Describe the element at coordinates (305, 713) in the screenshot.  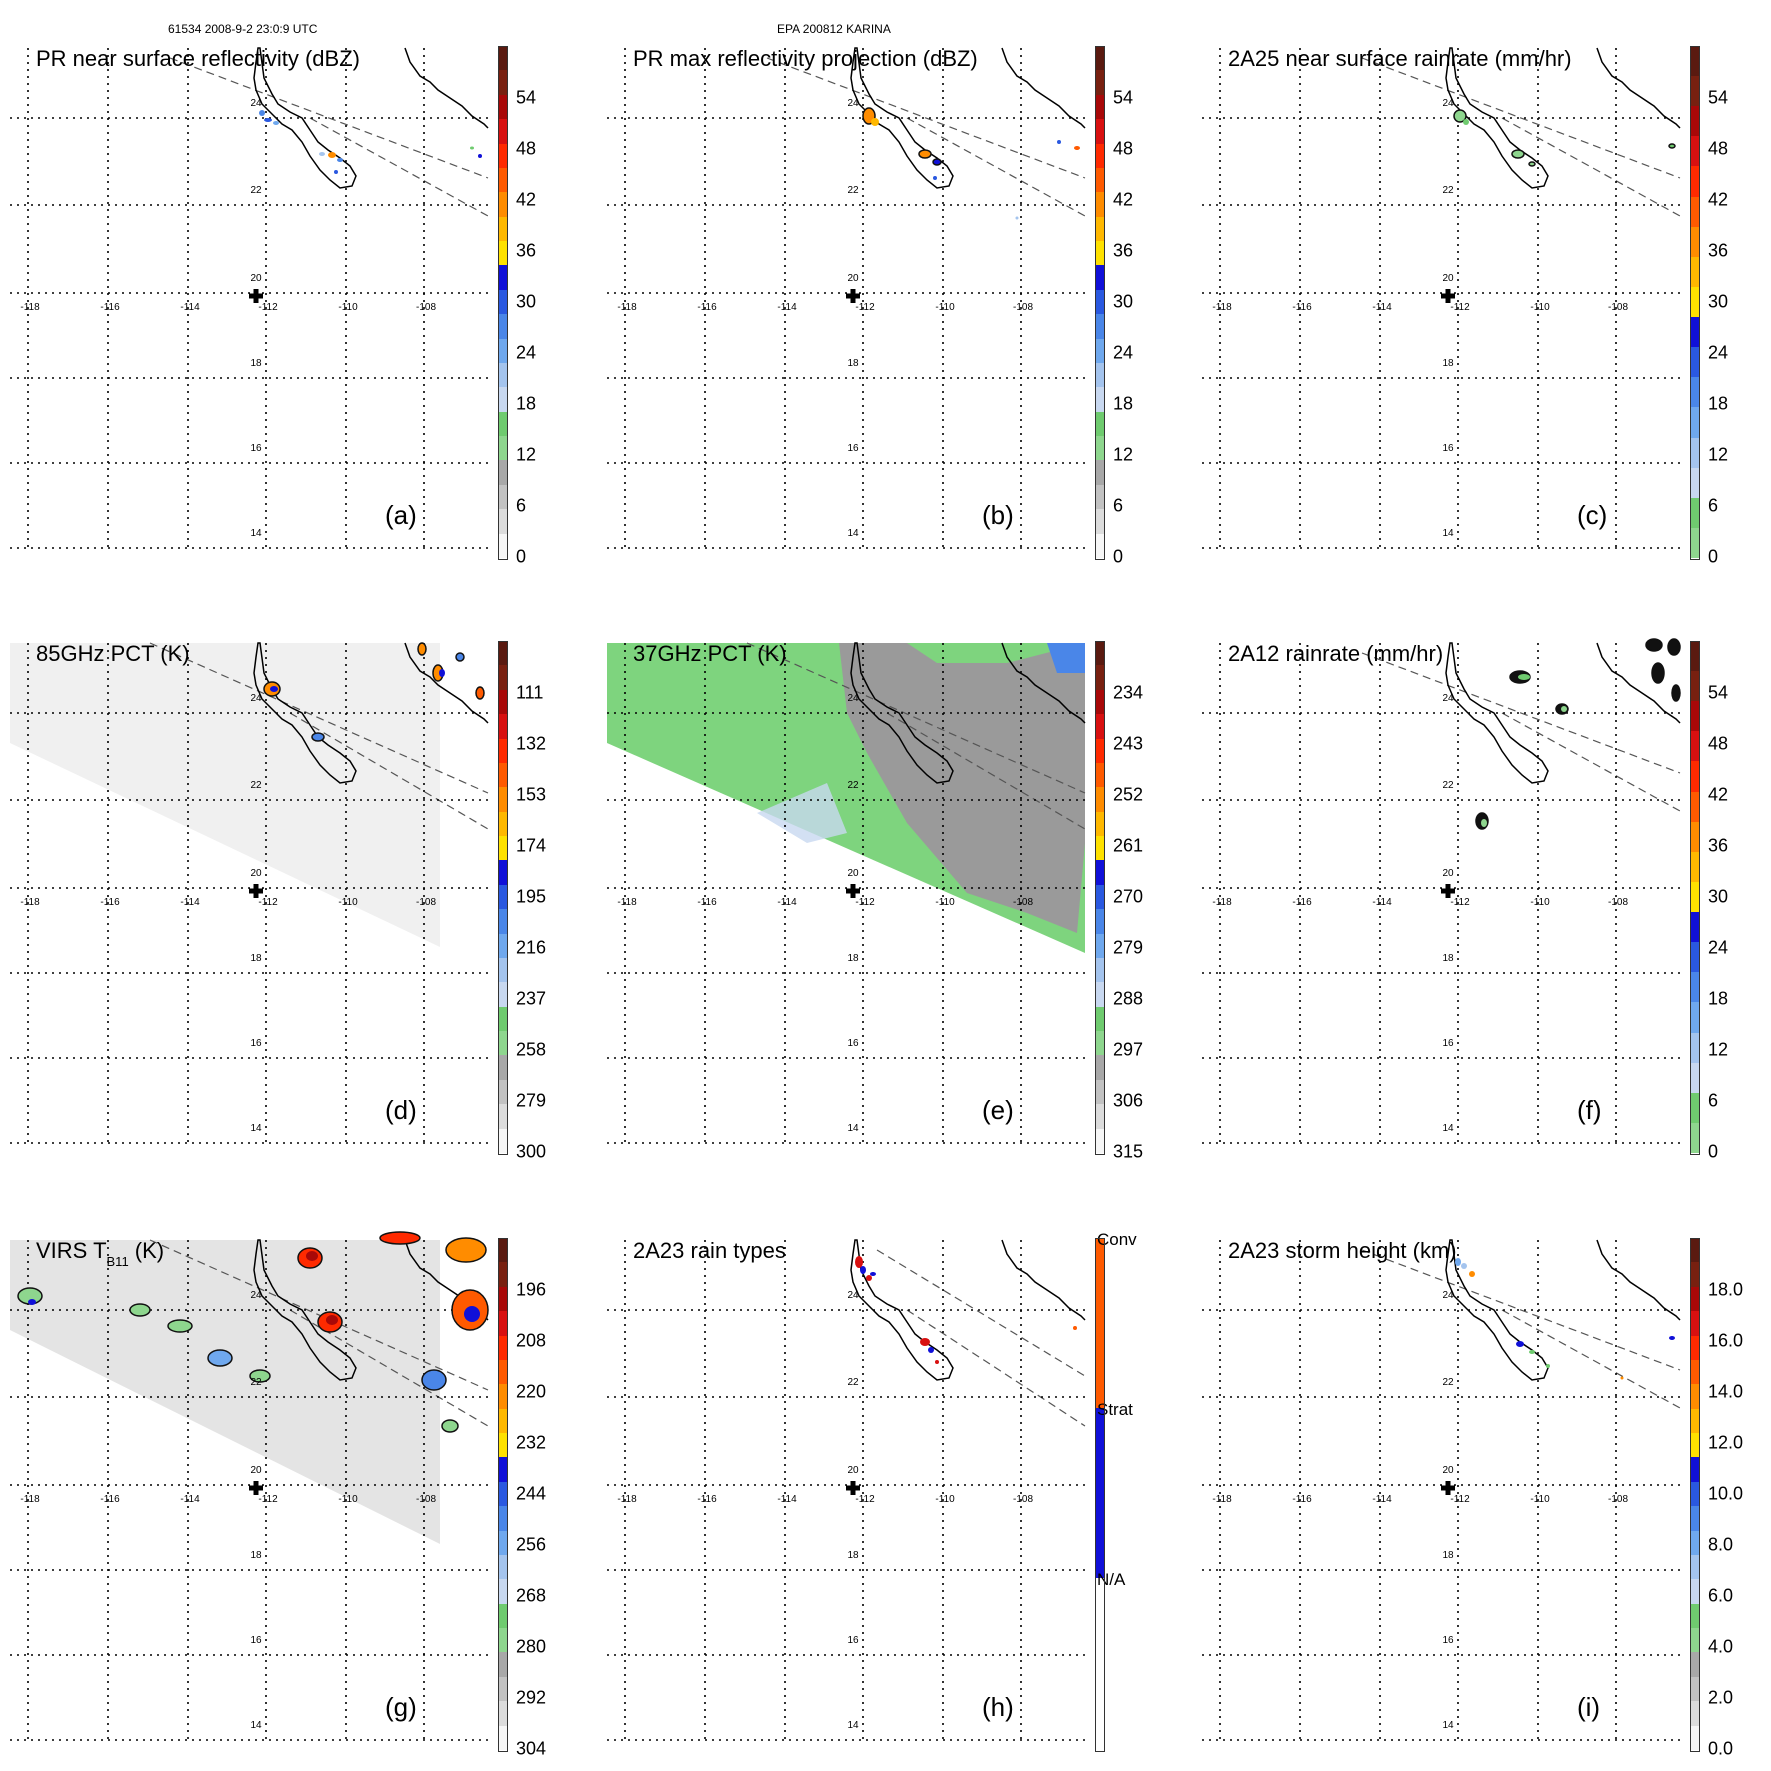
I see `baja-coastline` at that location.